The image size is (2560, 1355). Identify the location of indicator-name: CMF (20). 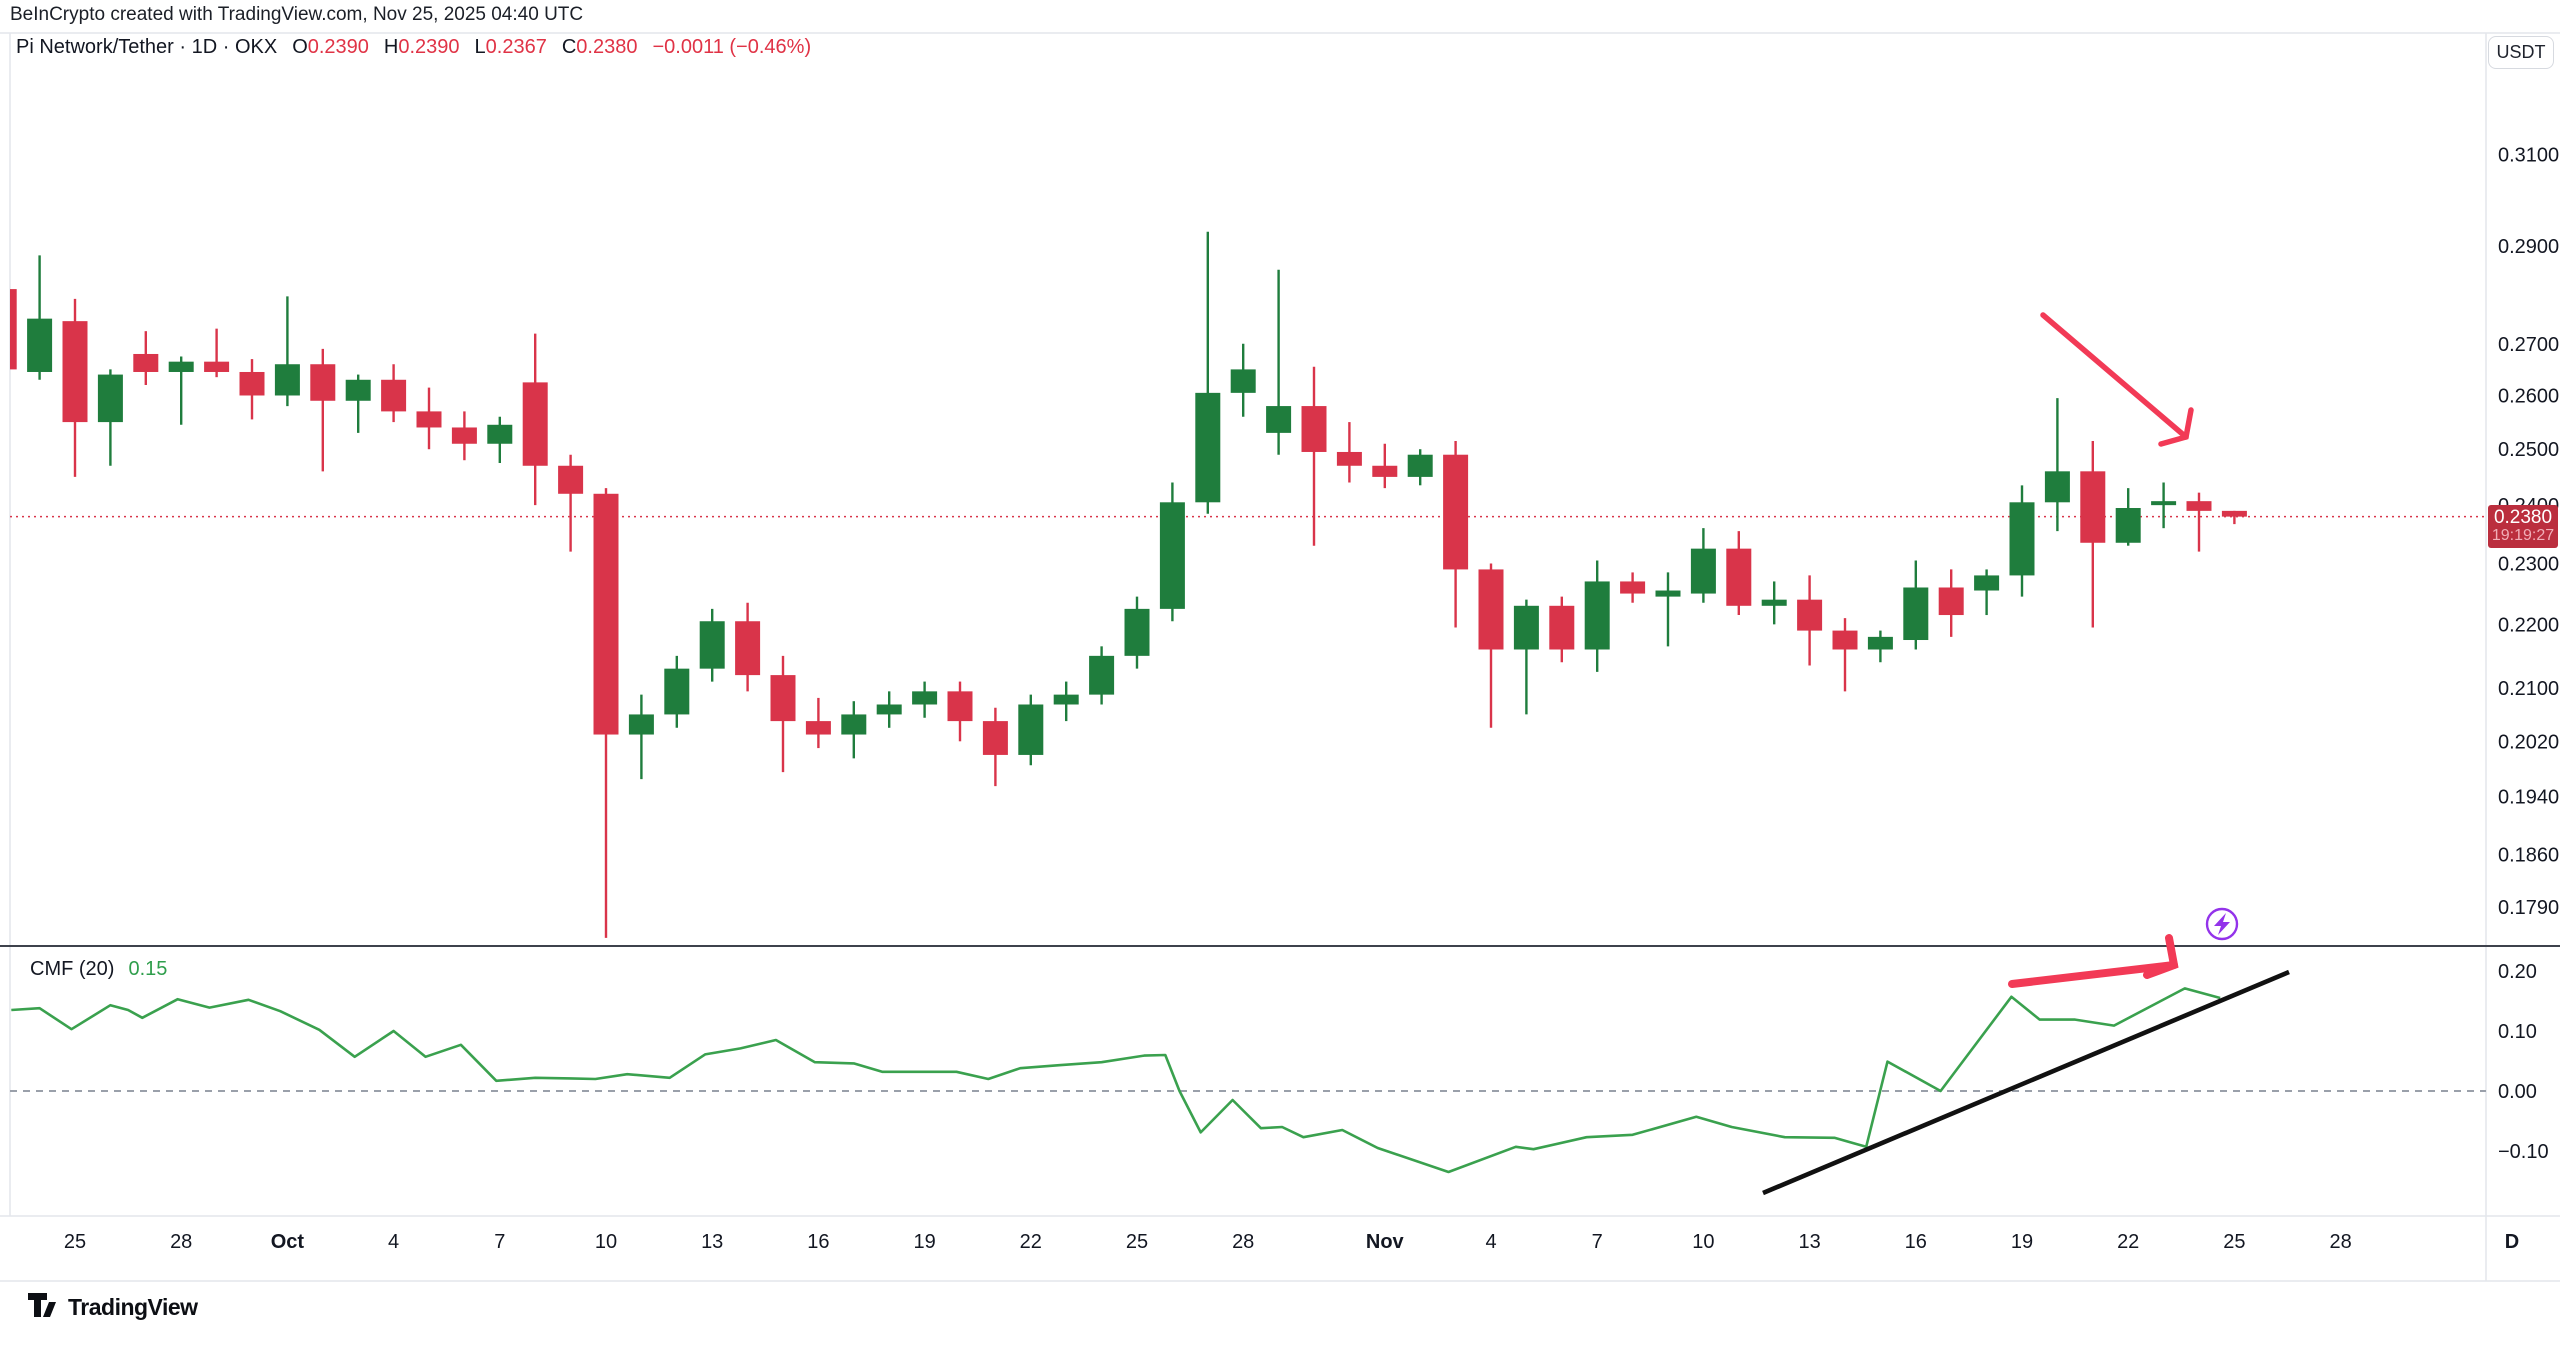
(72, 969).